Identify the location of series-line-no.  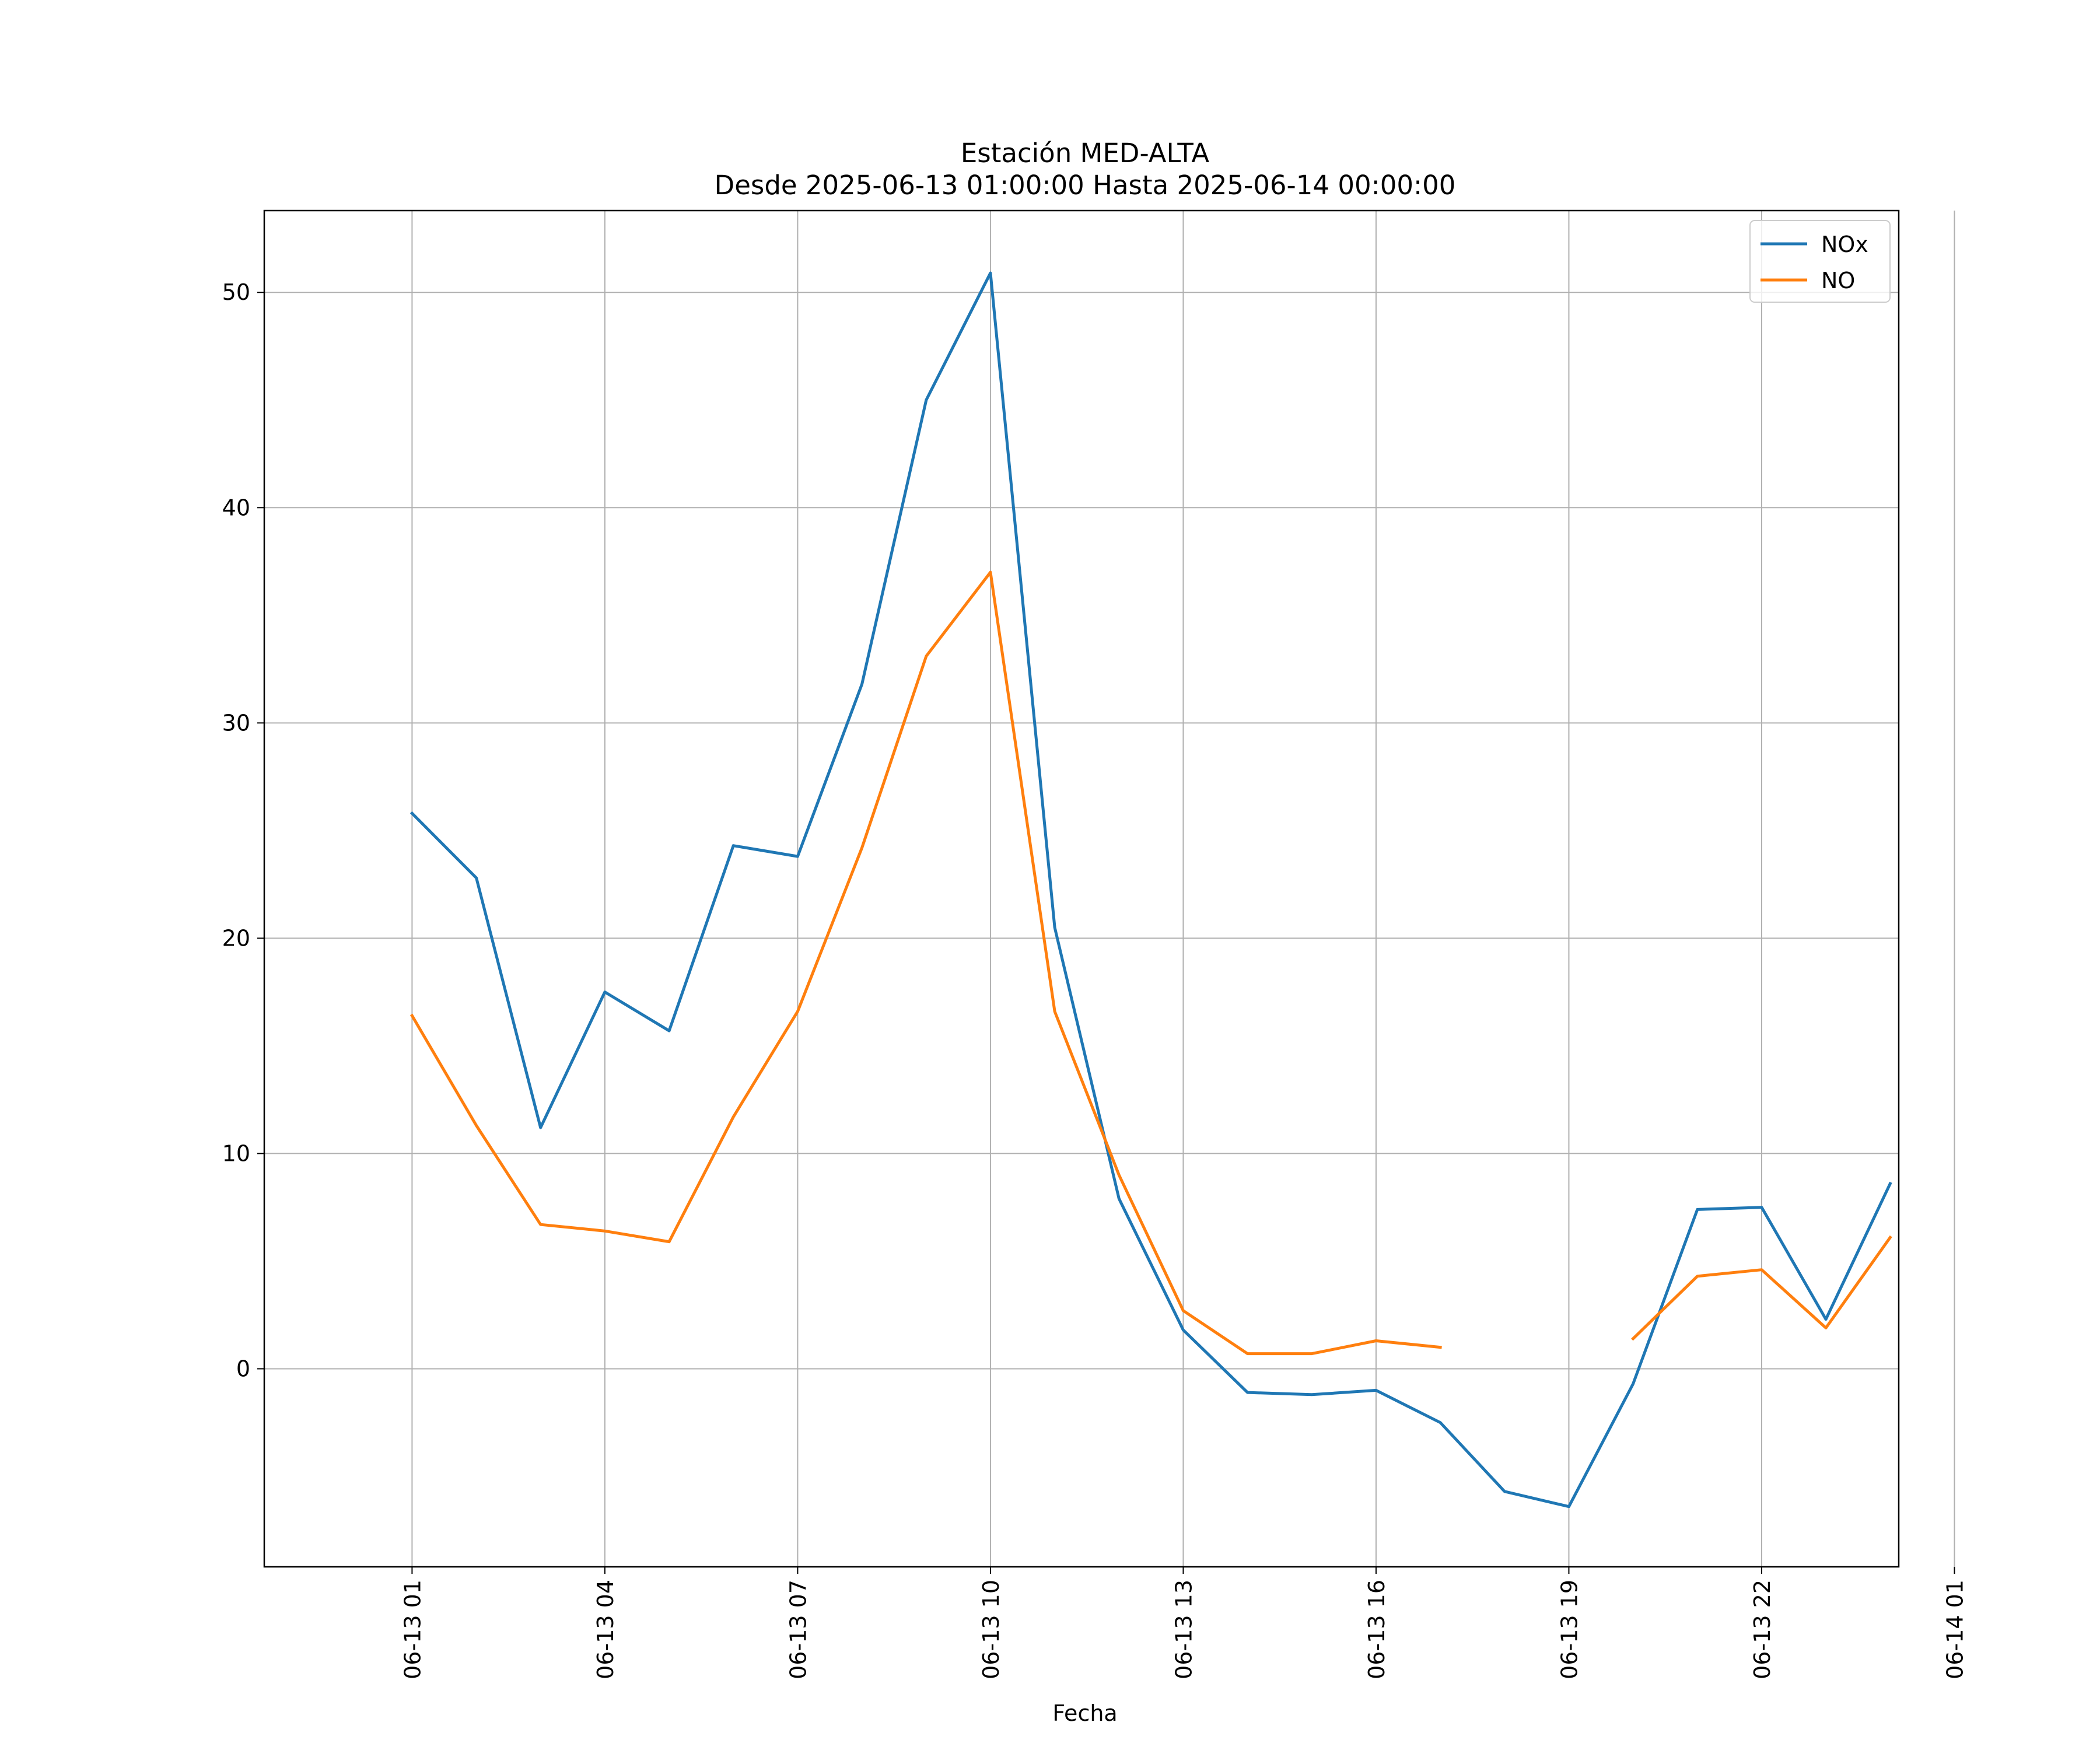
(1761, 1288).